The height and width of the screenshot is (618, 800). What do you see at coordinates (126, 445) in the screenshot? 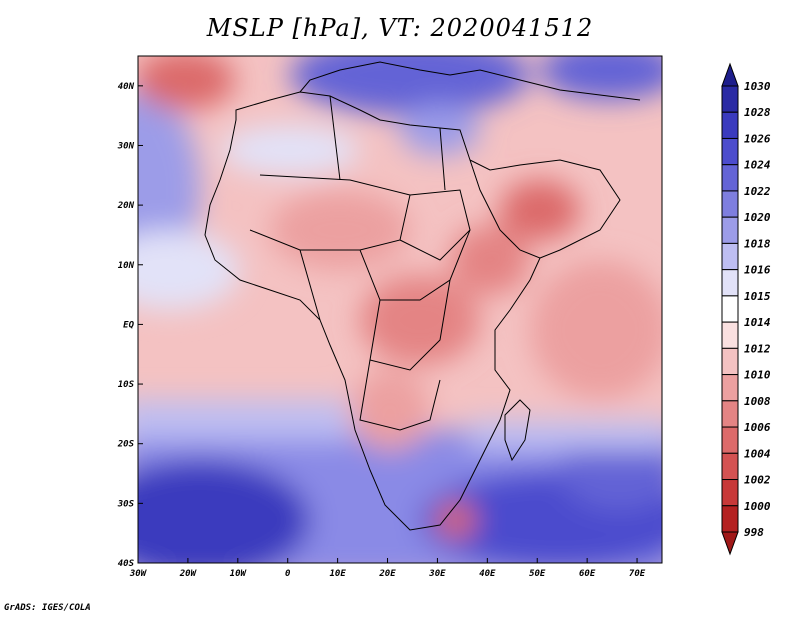
I see `lat-tick-label: 20S` at bounding box center [126, 445].